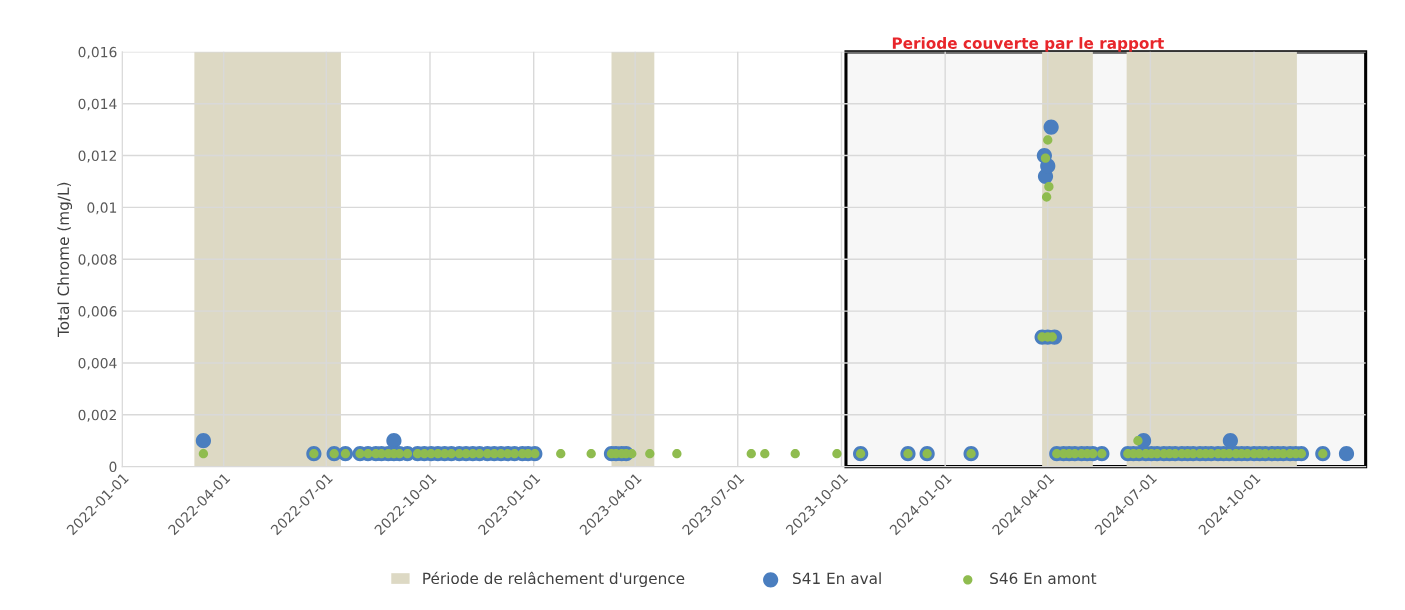  What do you see at coordinates (1043, 578) in the screenshot?
I see `legend-label: S46 En amont` at bounding box center [1043, 578].